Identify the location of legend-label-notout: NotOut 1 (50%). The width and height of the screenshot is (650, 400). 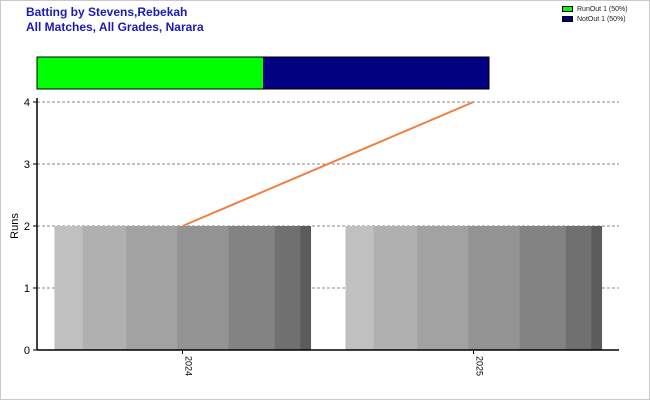
(601, 19).